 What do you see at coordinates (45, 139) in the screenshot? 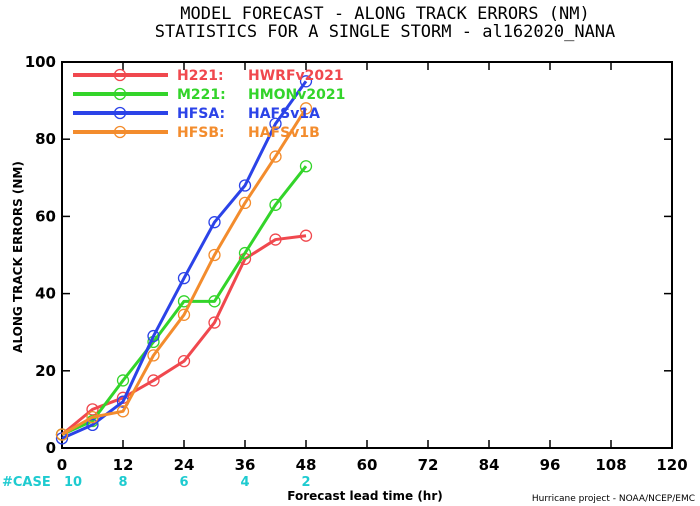
I see `y-tick-label: 80` at bounding box center [45, 139].